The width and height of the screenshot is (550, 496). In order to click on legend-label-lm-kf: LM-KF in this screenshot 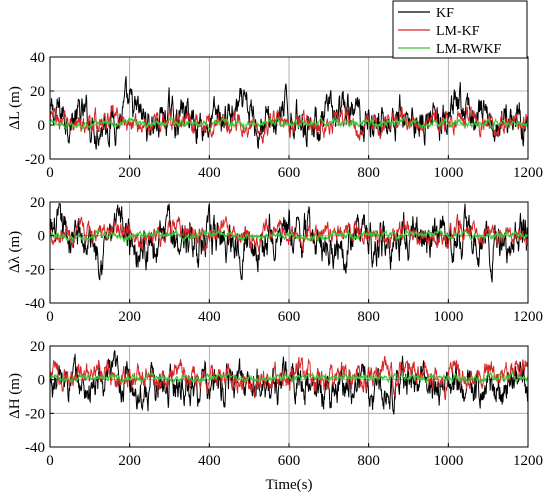, I will do `click(458, 31)`.